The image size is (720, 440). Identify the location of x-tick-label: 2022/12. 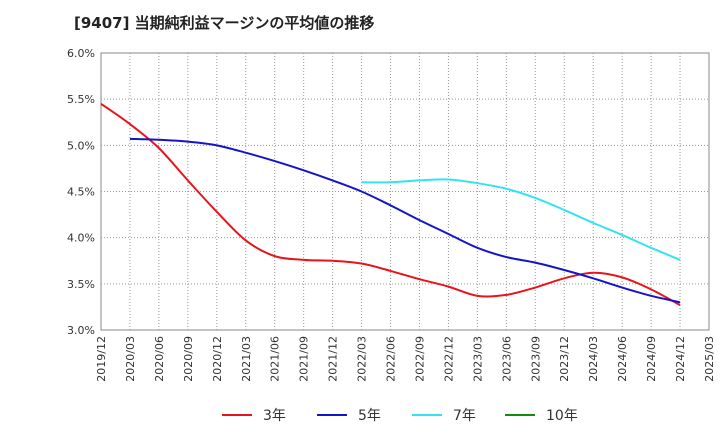
(448, 359).